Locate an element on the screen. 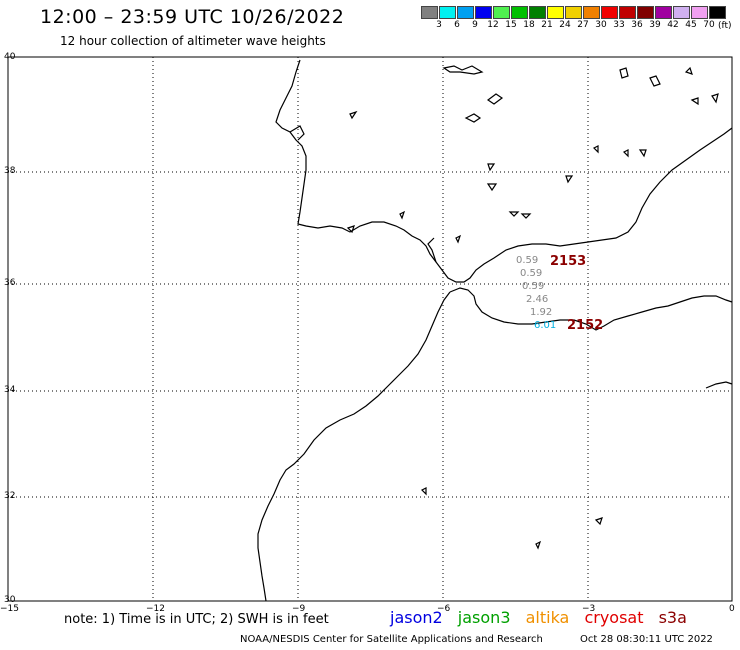 This screenshot has width=740, height=650. satellite-legend: jason2 jason3 altika cryosat s3a is located at coordinates (543, 617).